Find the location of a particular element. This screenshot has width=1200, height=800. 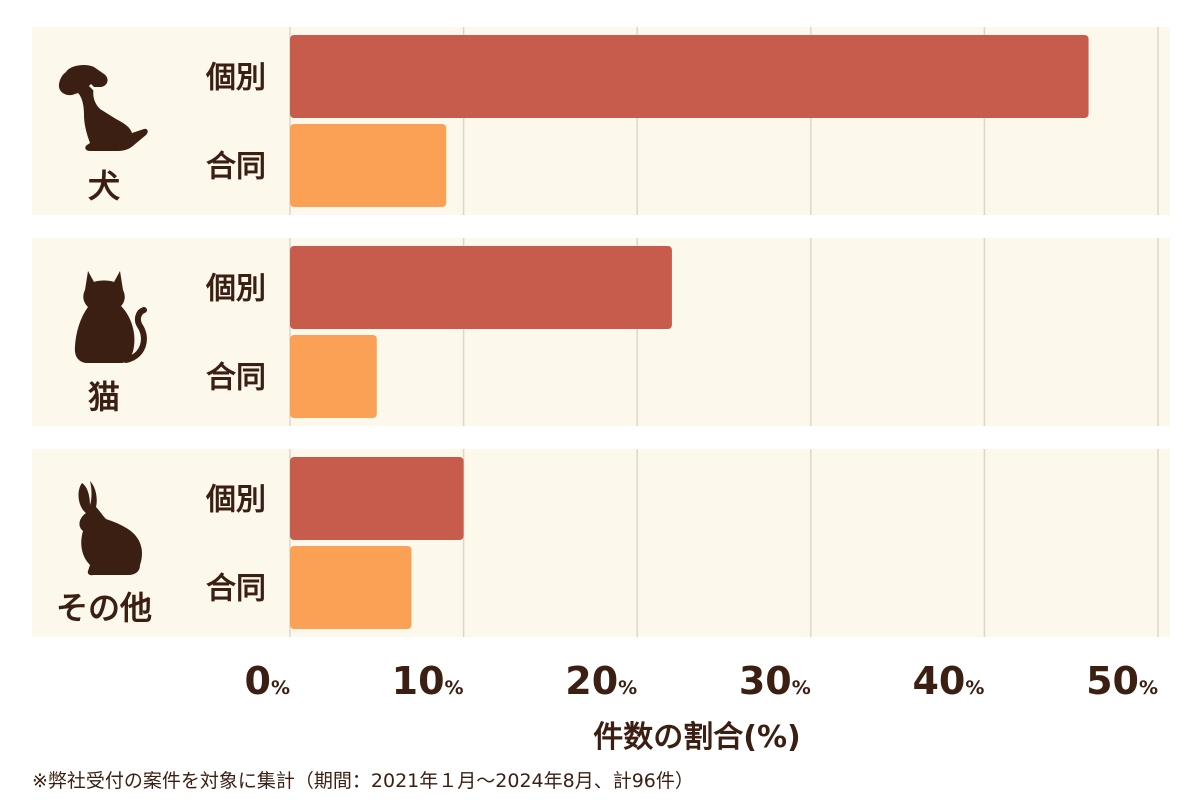

cat-tail is located at coordinates (135, 335).